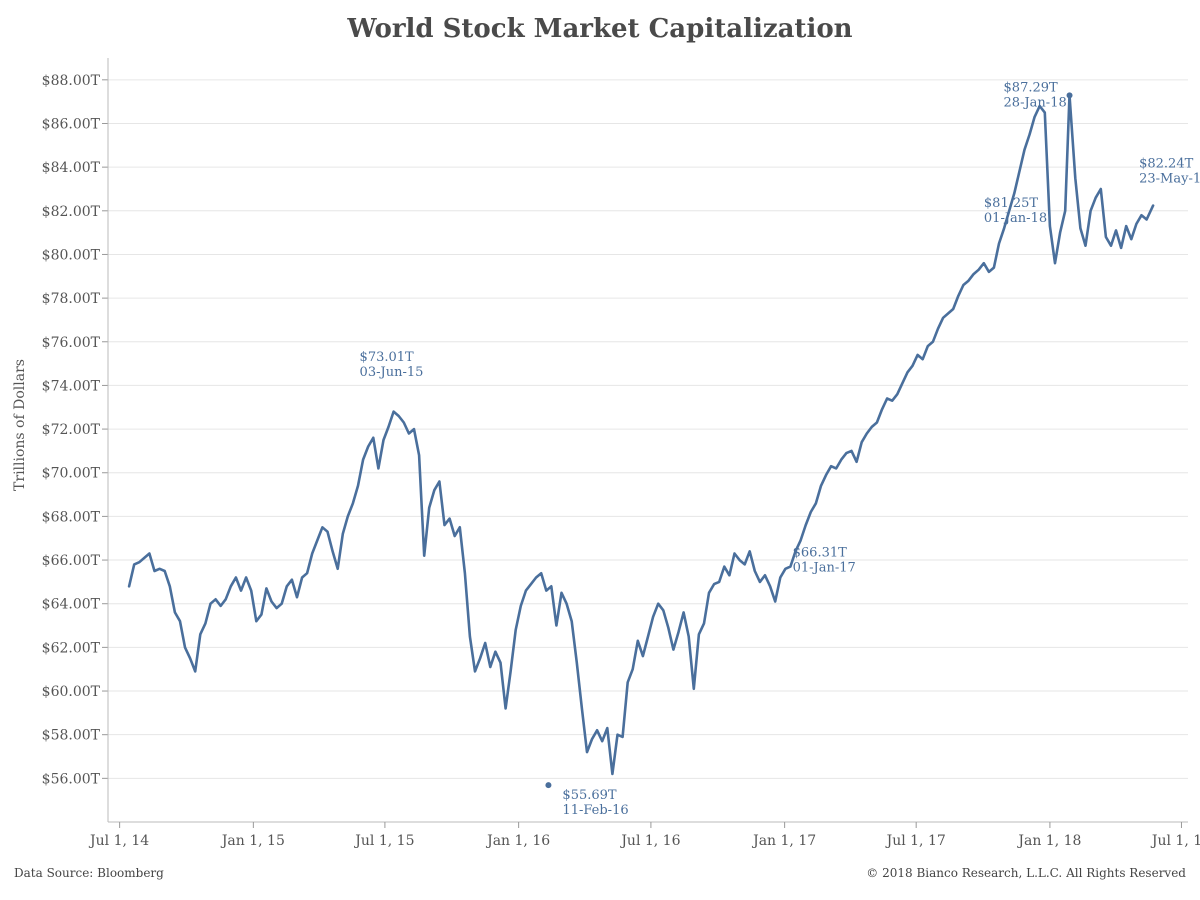 This screenshot has width=1200, height=900. What do you see at coordinates (71, 561) in the screenshot?
I see `y-tick-label: $66.00T` at bounding box center [71, 561].